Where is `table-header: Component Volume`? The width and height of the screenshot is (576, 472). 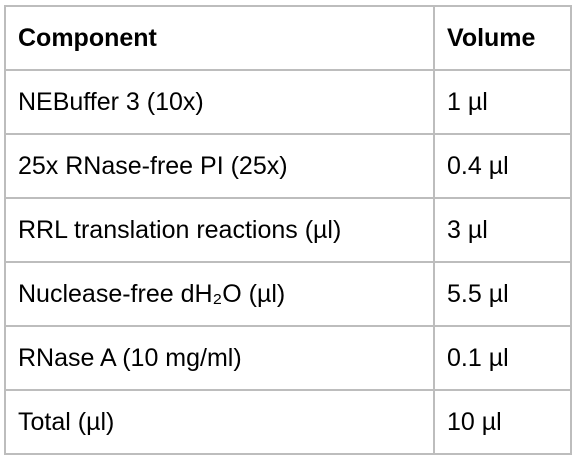
table-header: Component Volume is located at coordinates (288, 38).